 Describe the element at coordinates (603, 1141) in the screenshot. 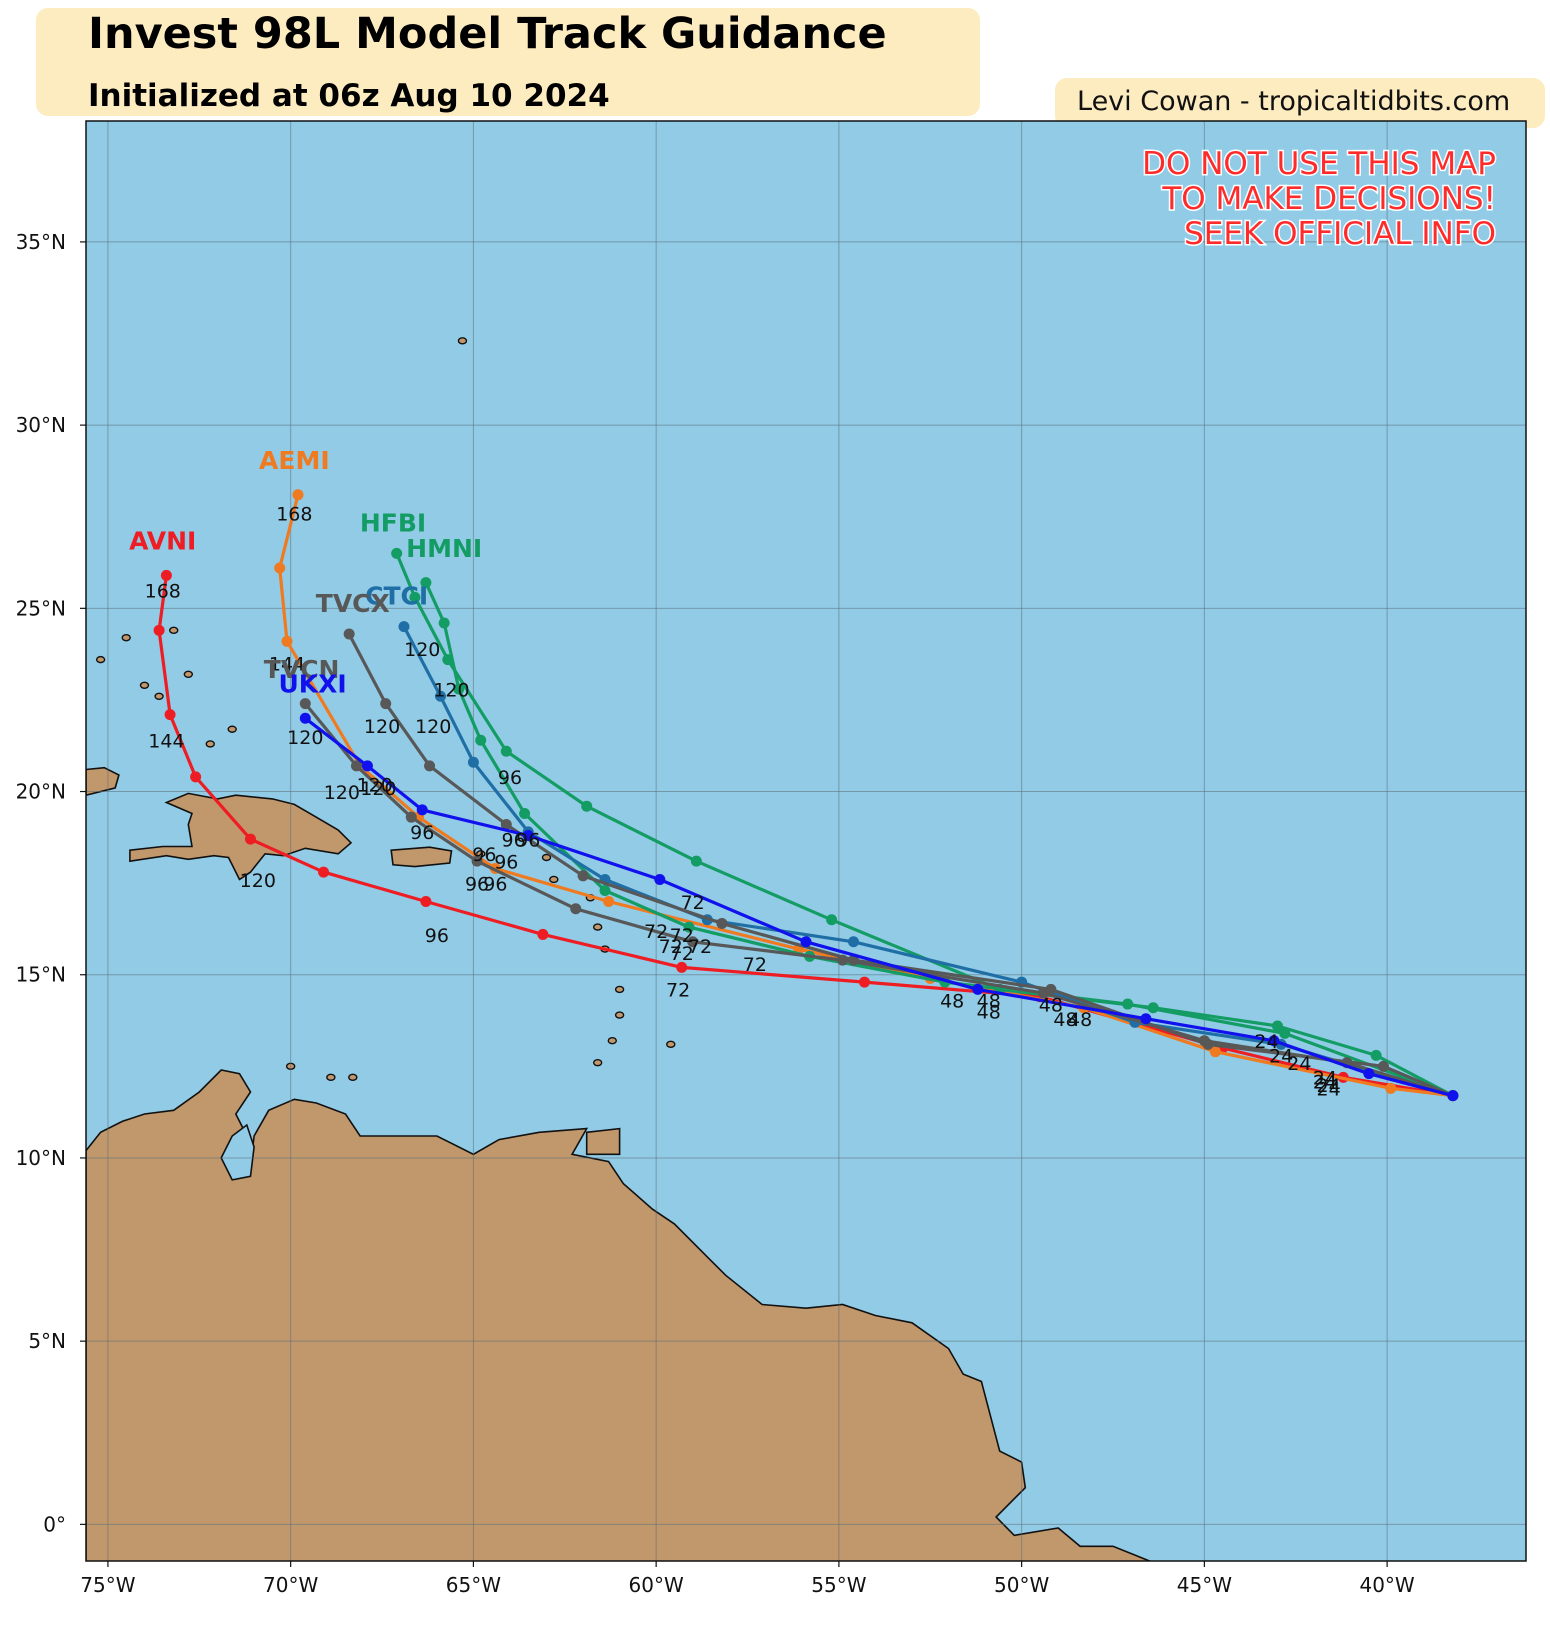

I see `trinidad` at that location.